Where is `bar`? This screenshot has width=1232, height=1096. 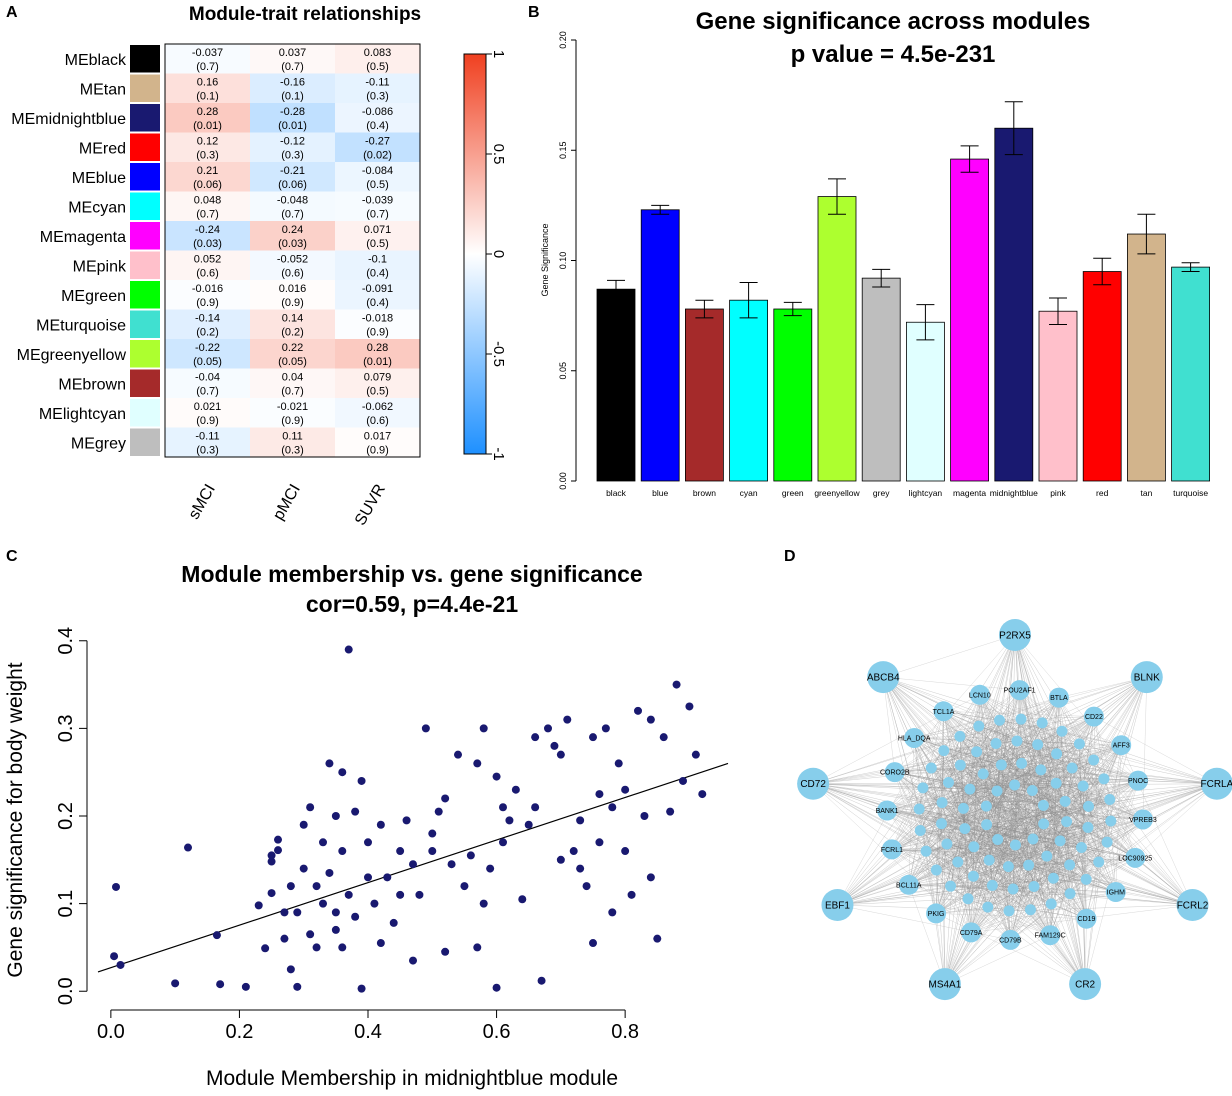
bar is located at coordinates (1190, 374).